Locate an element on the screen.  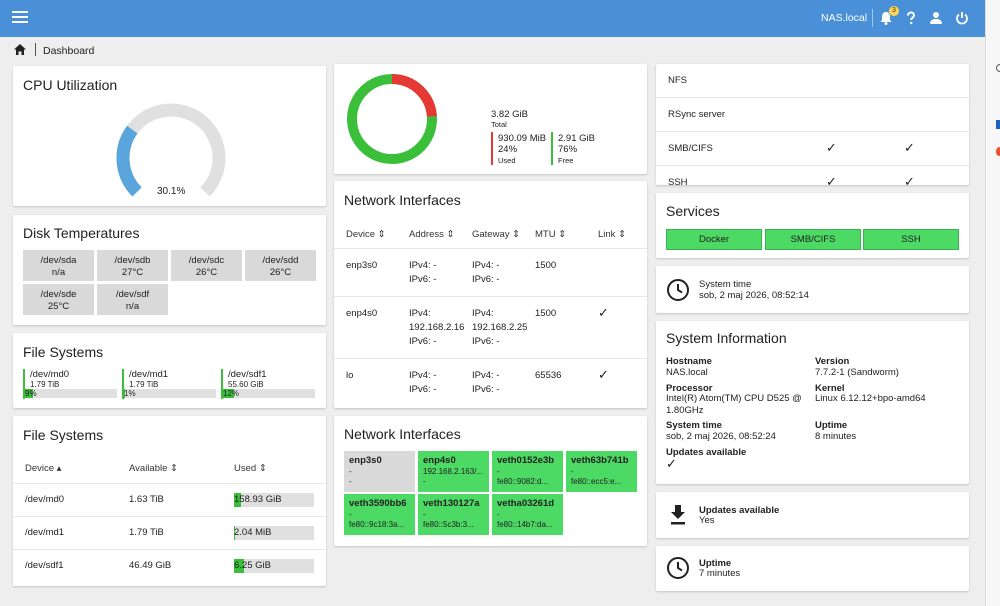
net-row-gateway: IPv4: 192.168.2.25 IPv6: - is located at coordinates (500, 327).